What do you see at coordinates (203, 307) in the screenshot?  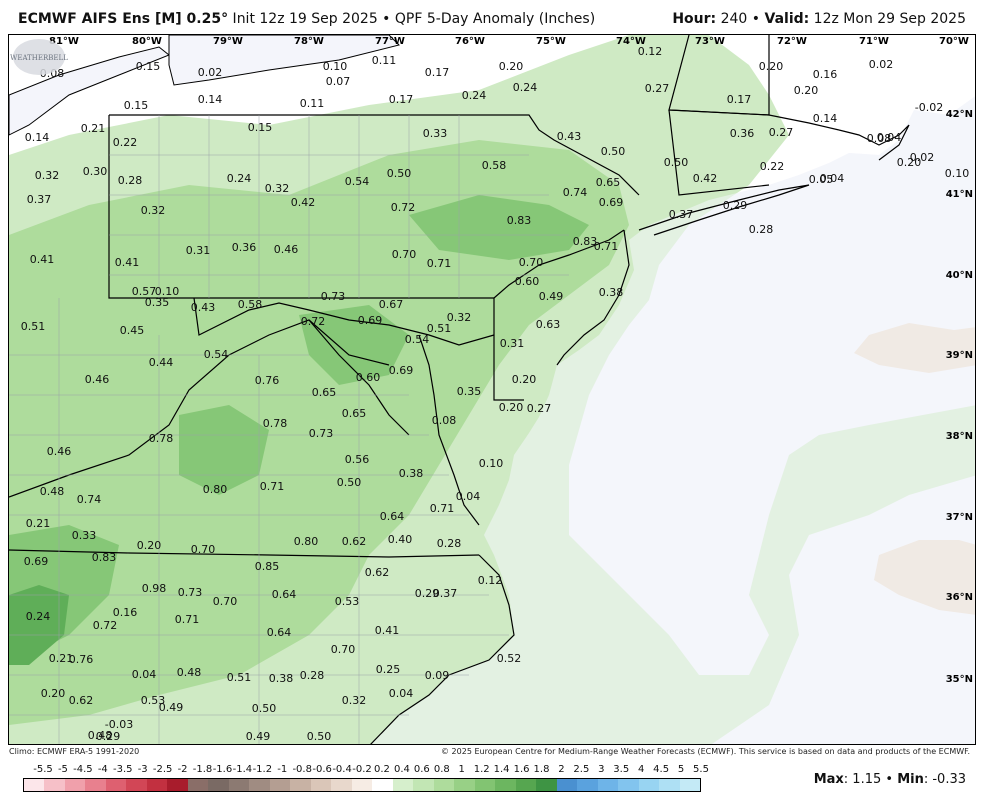 I see `anomaly-value: 0.43` at bounding box center [203, 307].